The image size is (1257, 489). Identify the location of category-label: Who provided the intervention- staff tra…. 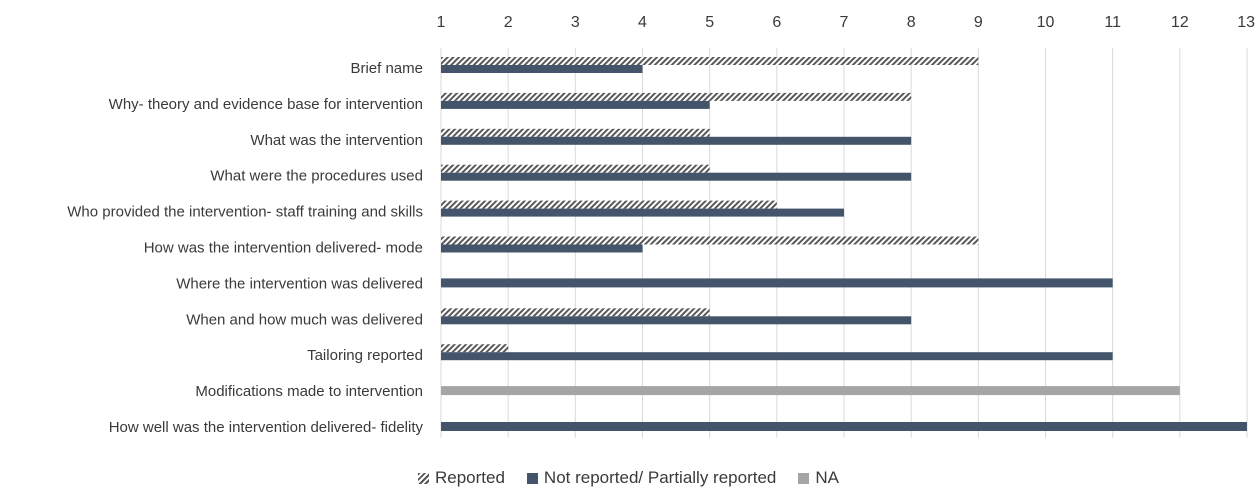
(245, 212).